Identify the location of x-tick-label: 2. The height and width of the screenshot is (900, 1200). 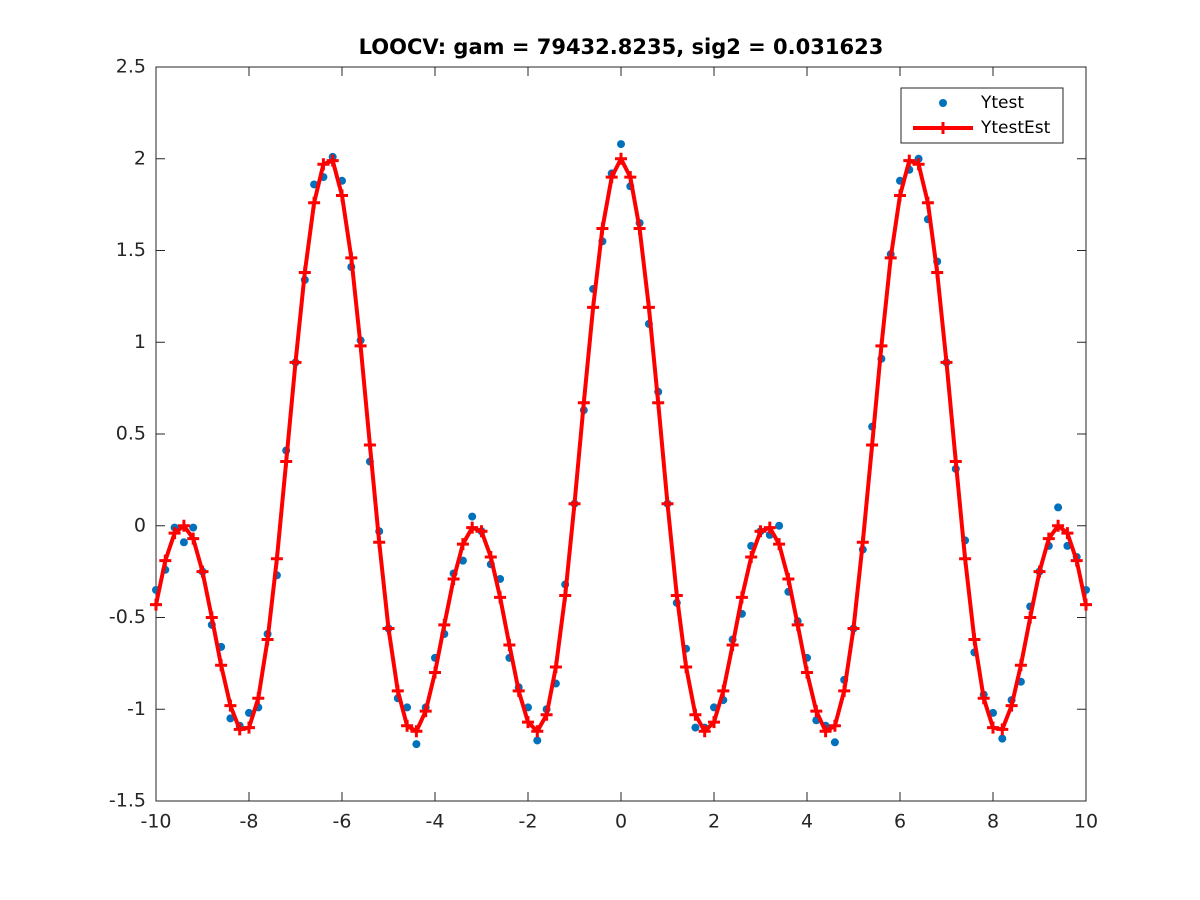
(714, 822).